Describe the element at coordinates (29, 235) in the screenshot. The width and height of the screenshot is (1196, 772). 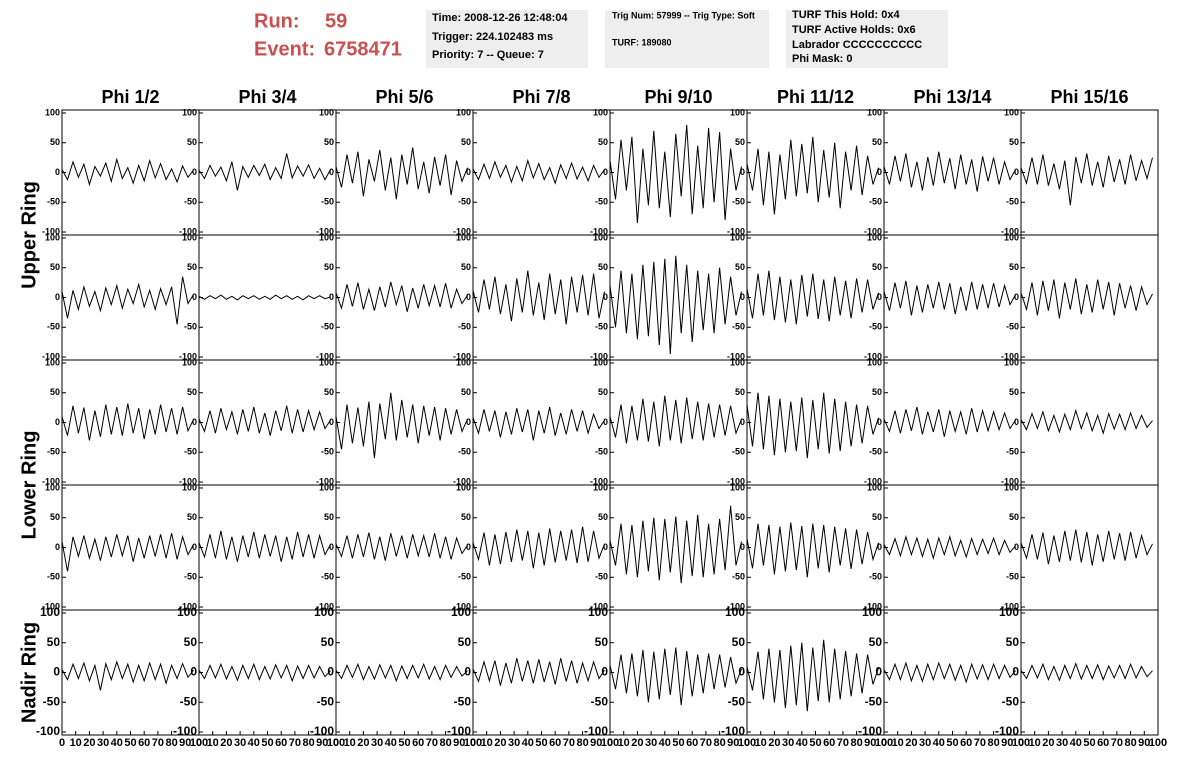
I see `ring-label: Upper Ring` at that location.